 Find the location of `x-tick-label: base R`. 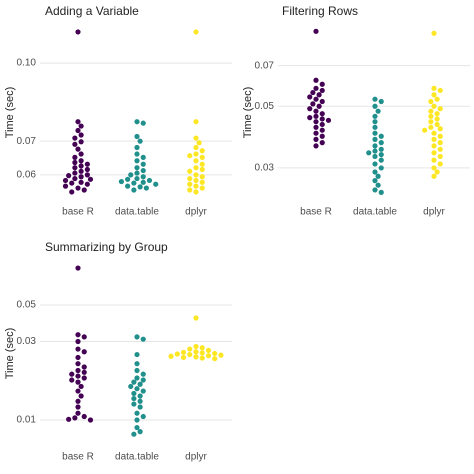

x-tick-label: base R is located at coordinates (316, 212).